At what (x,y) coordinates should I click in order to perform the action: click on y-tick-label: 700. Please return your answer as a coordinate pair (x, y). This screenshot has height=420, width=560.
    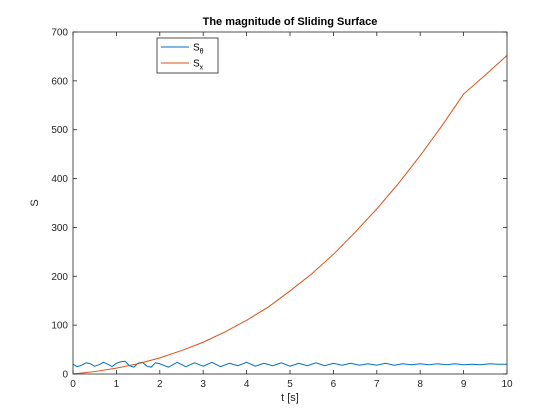
    Looking at the image, I should click on (59, 33).